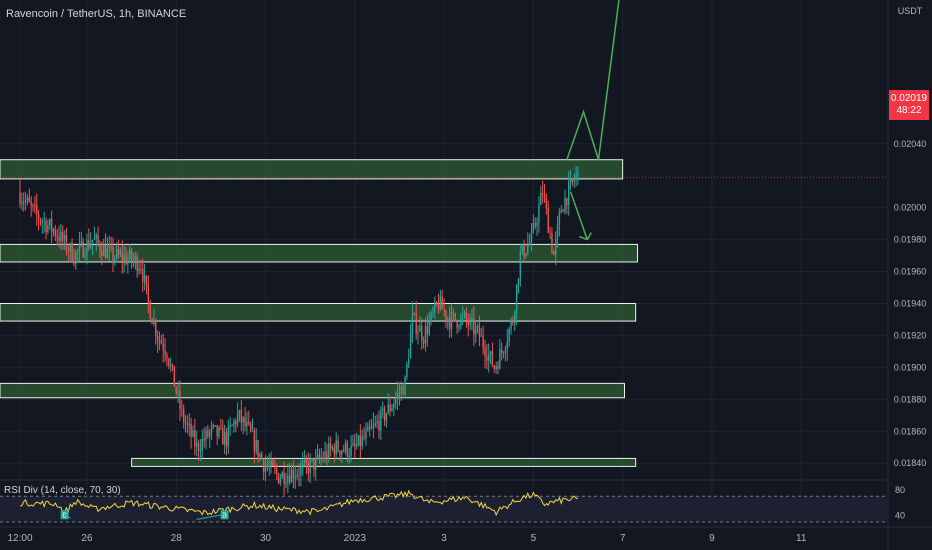 This screenshot has height=550, width=932. I want to click on support-resistance-zone, so click(384, 462).